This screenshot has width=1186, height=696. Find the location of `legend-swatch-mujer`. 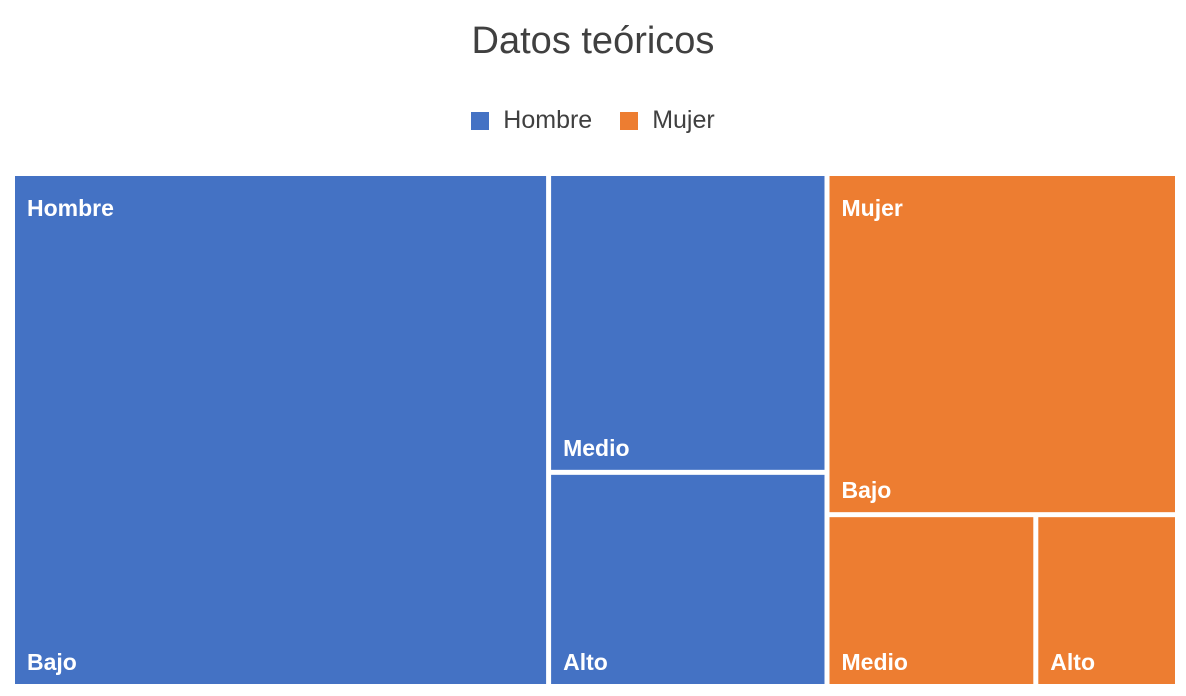

legend-swatch-mujer is located at coordinates (629, 120).